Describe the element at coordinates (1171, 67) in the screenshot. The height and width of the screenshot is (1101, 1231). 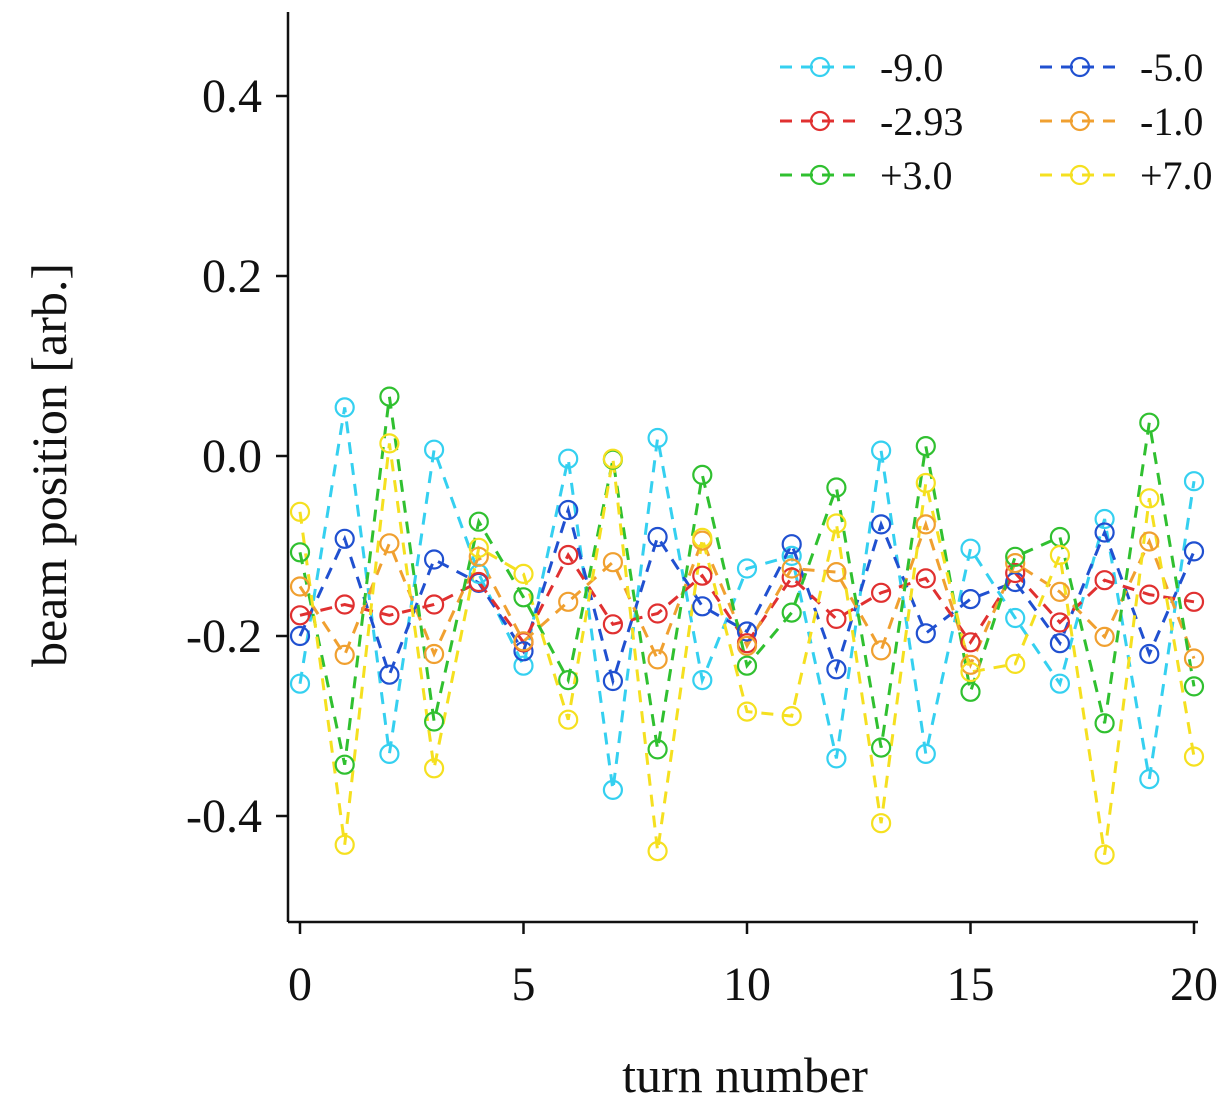
I see `legend-label: -5.0` at that location.